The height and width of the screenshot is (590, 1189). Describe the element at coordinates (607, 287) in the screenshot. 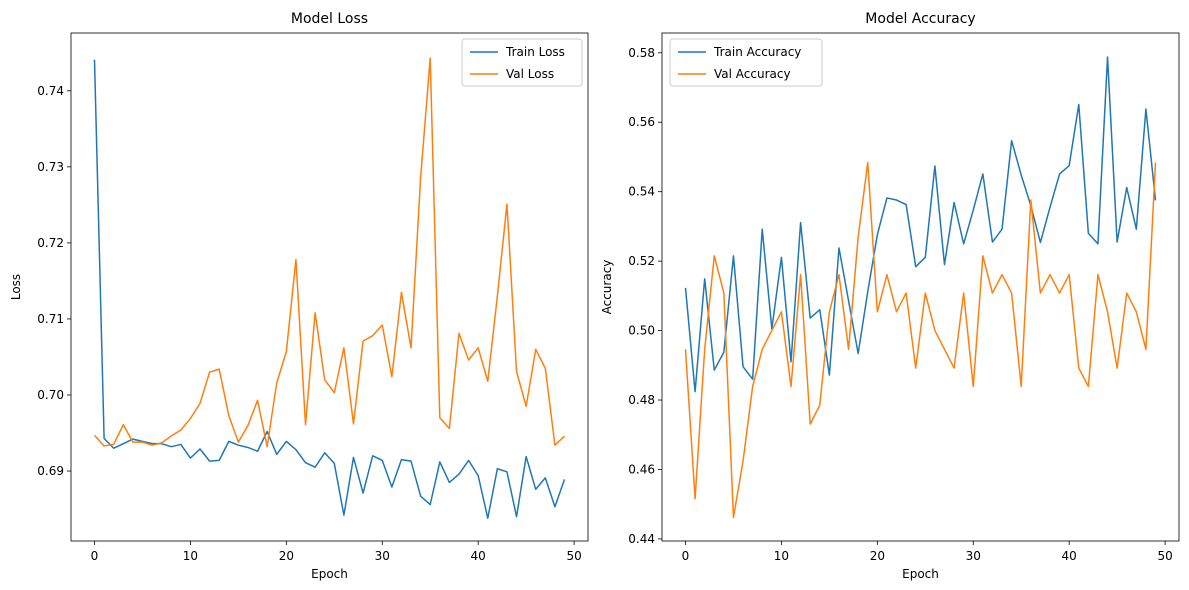

I see `y-axis-label: Accuracy` at that location.